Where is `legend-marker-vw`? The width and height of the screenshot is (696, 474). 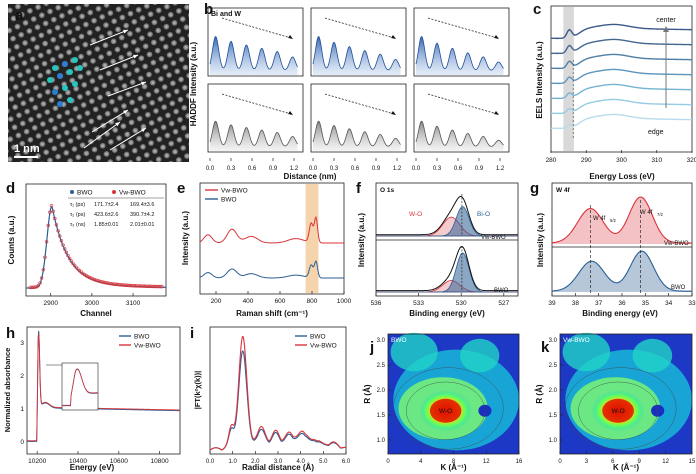 legend-marker-vw is located at coordinates (114, 192).